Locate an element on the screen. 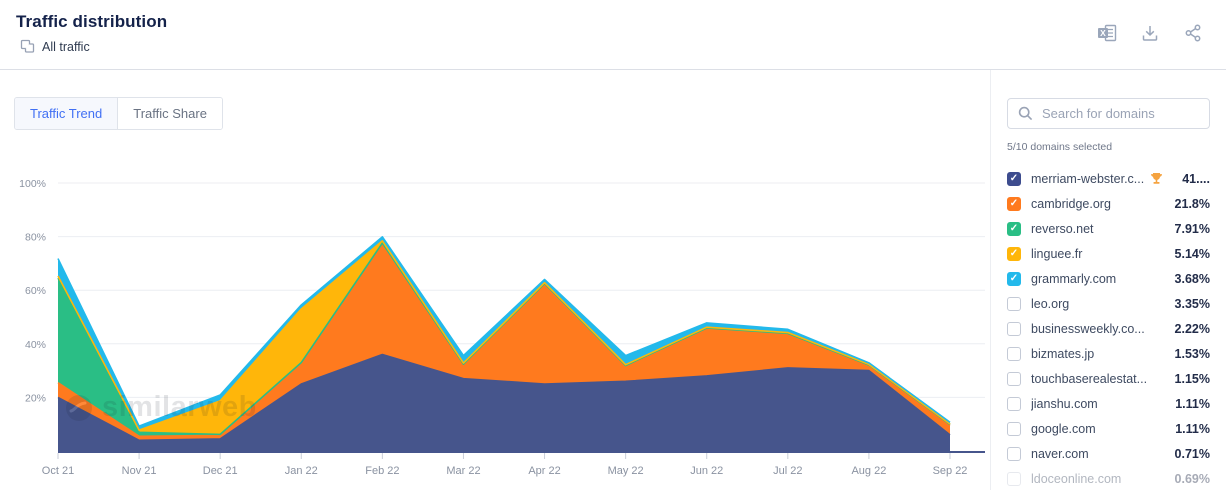 This screenshot has width=1226, height=490. domain-row-leo-org: leo.org 3.35% is located at coordinates (1108, 303).